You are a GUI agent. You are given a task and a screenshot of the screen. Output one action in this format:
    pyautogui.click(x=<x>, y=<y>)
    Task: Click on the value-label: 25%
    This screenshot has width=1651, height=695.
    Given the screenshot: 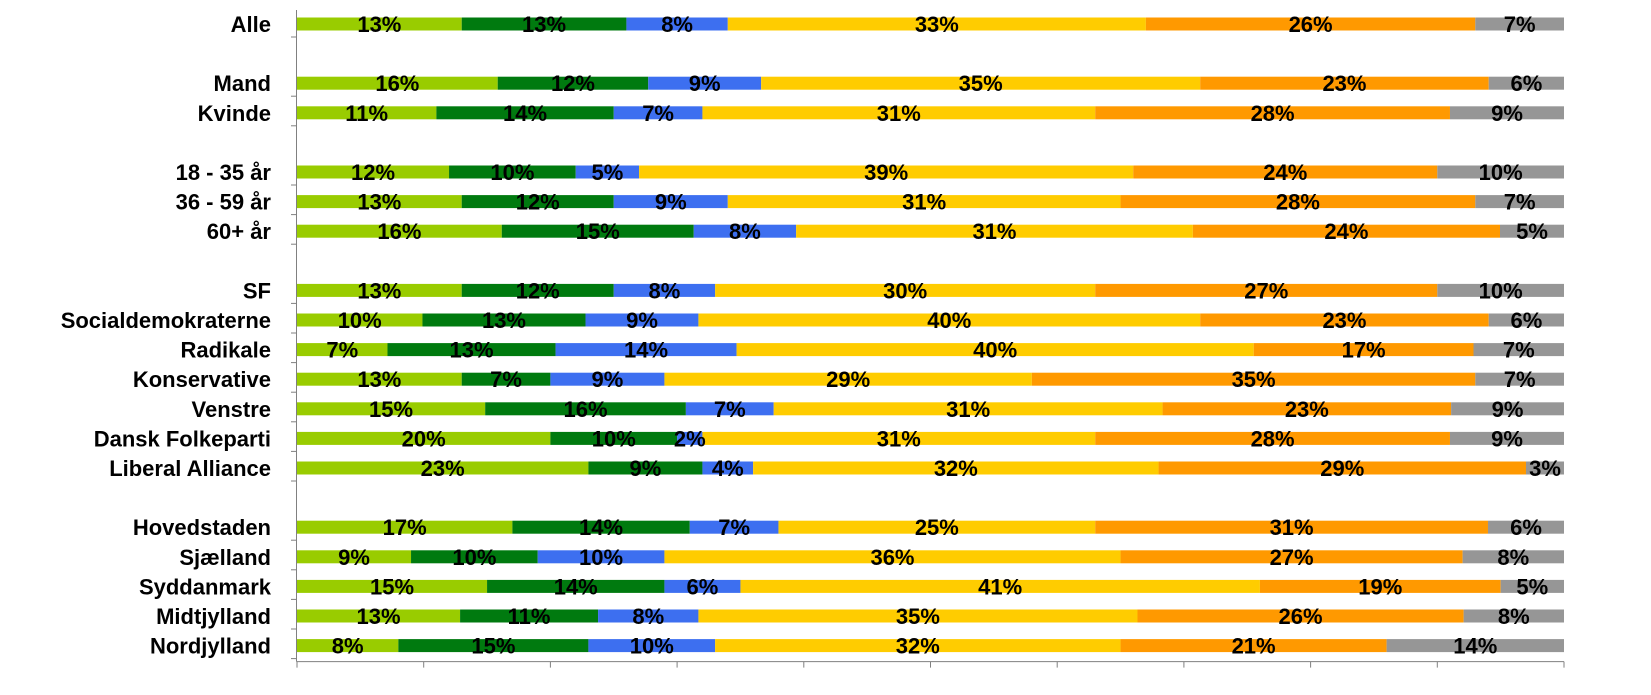 What is the action you would take?
    pyautogui.click(x=937, y=527)
    